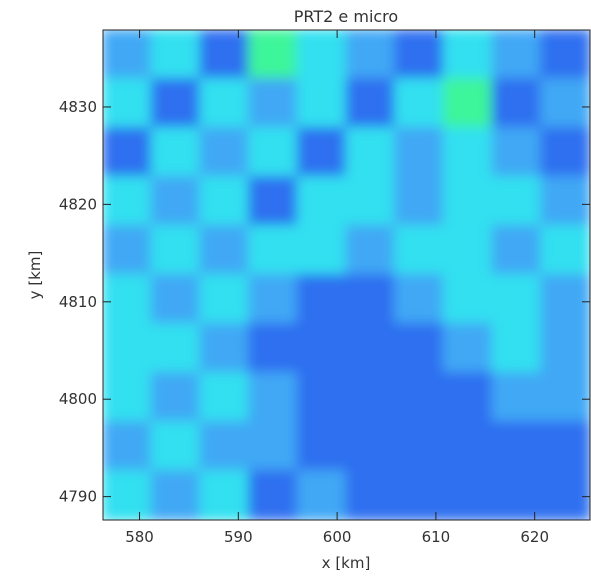 This screenshot has height=579, width=591. Describe the element at coordinates (78, 399) in the screenshot. I see `y-tick-label: 4800` at that location.